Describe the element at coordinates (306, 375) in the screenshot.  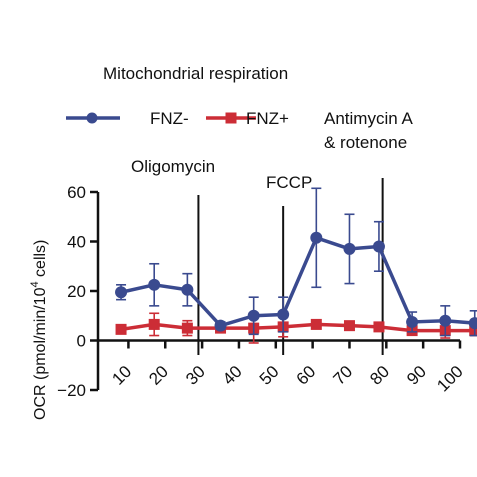
I see `x-tick-label: 60` at that location.